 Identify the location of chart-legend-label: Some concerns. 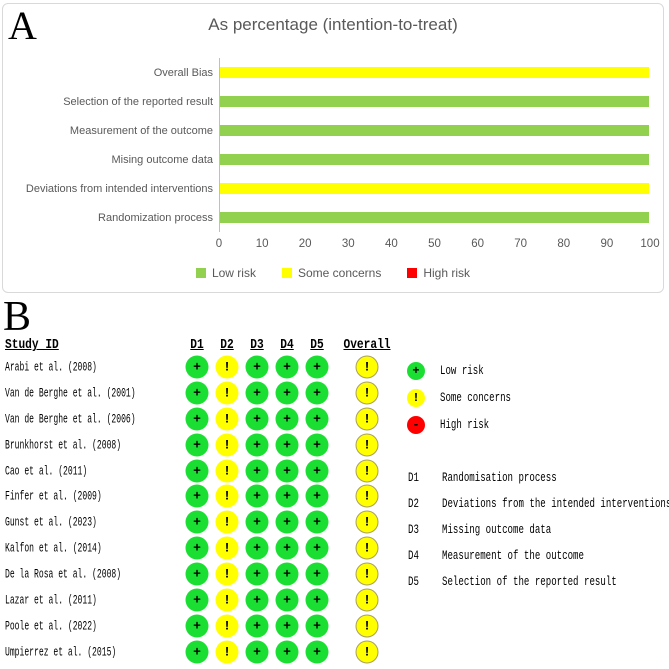
(339, 273).